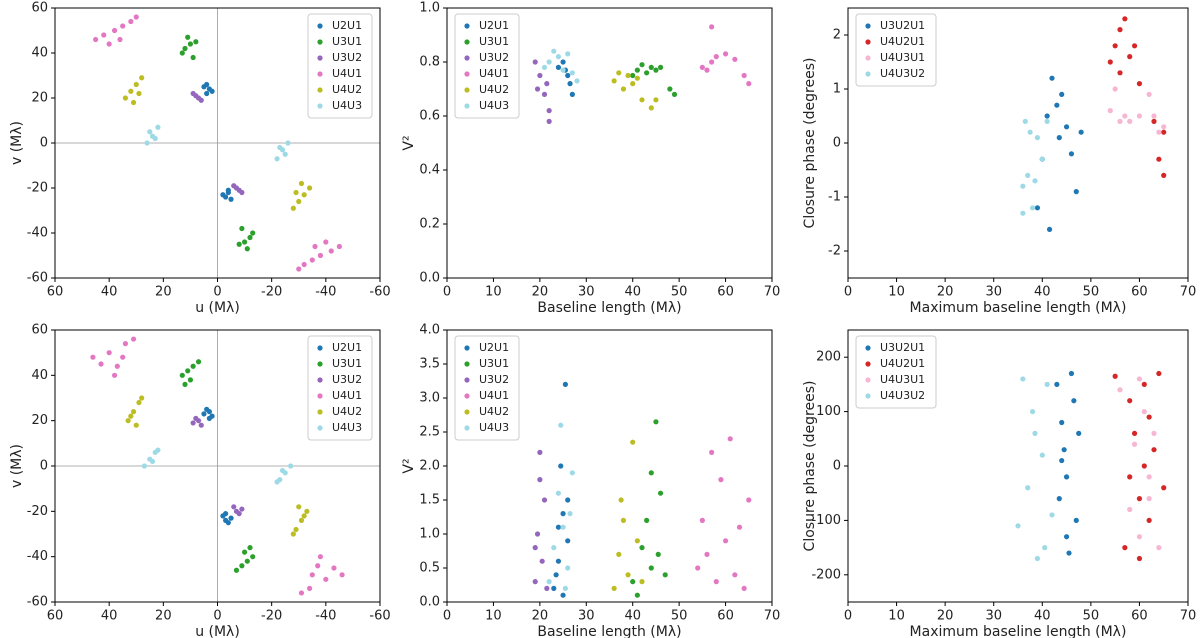  What do you see at coordinates (609, 308) in the screenshot?
I see `x-axis-label: Baseline length (Mλ)` at bounding box center [609, 308].